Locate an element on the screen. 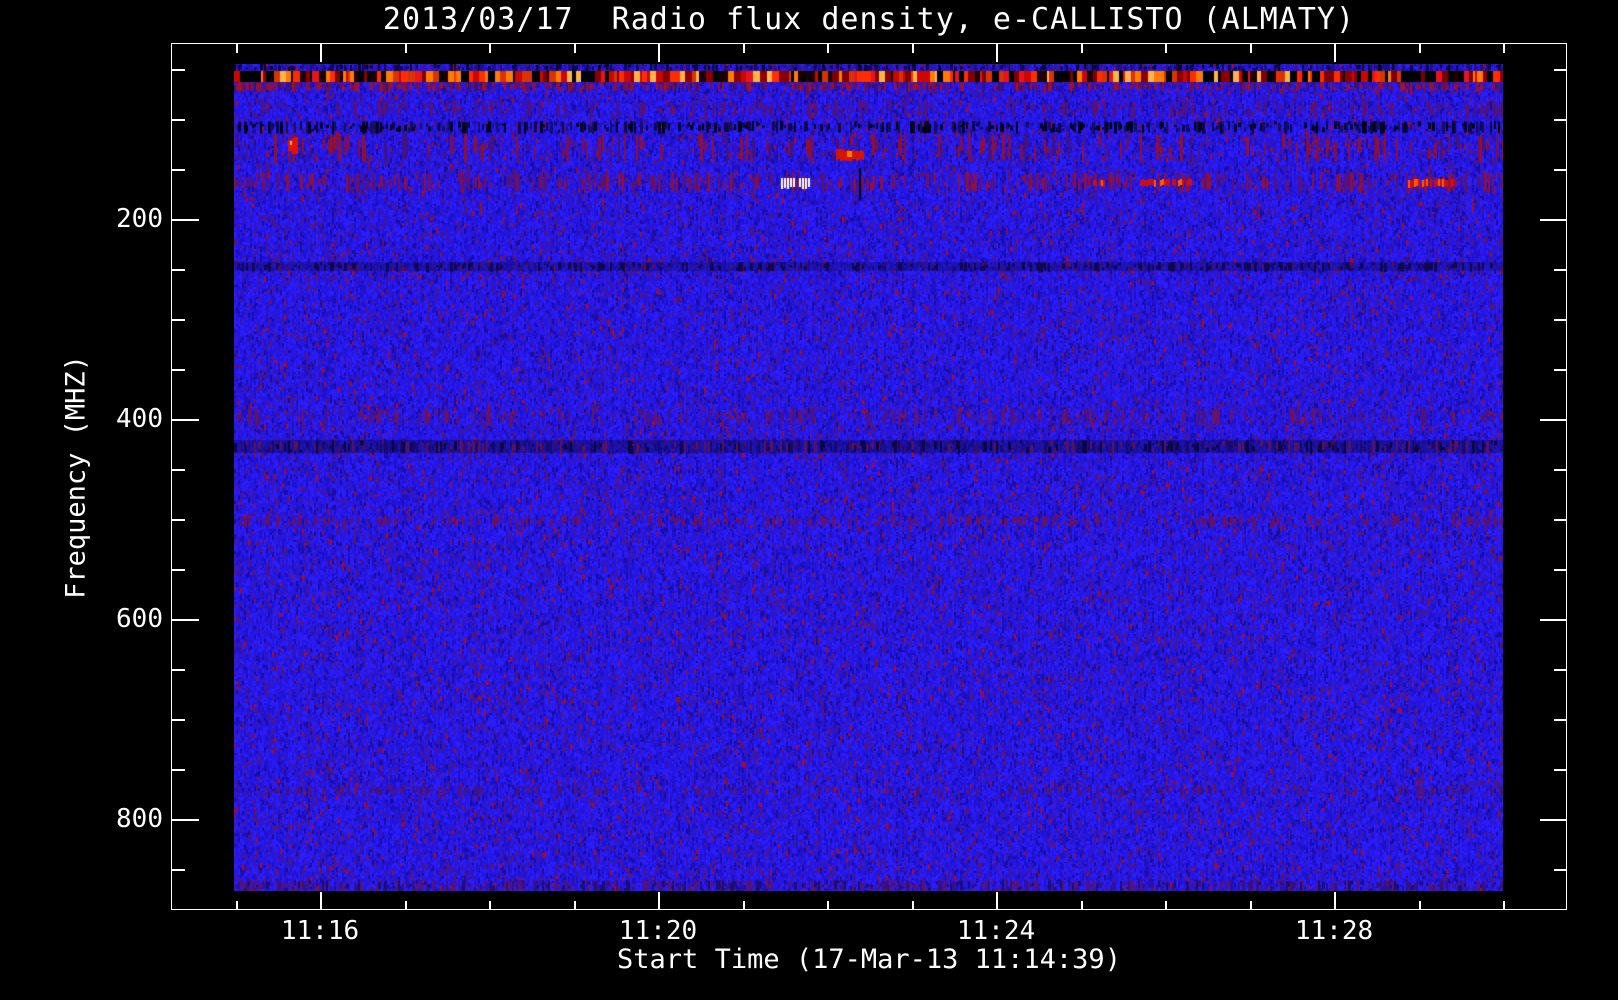 The width and height of the screenshot is (1618, 1000). x-tick-label: 11:16 is located at coordinates (320, 931).